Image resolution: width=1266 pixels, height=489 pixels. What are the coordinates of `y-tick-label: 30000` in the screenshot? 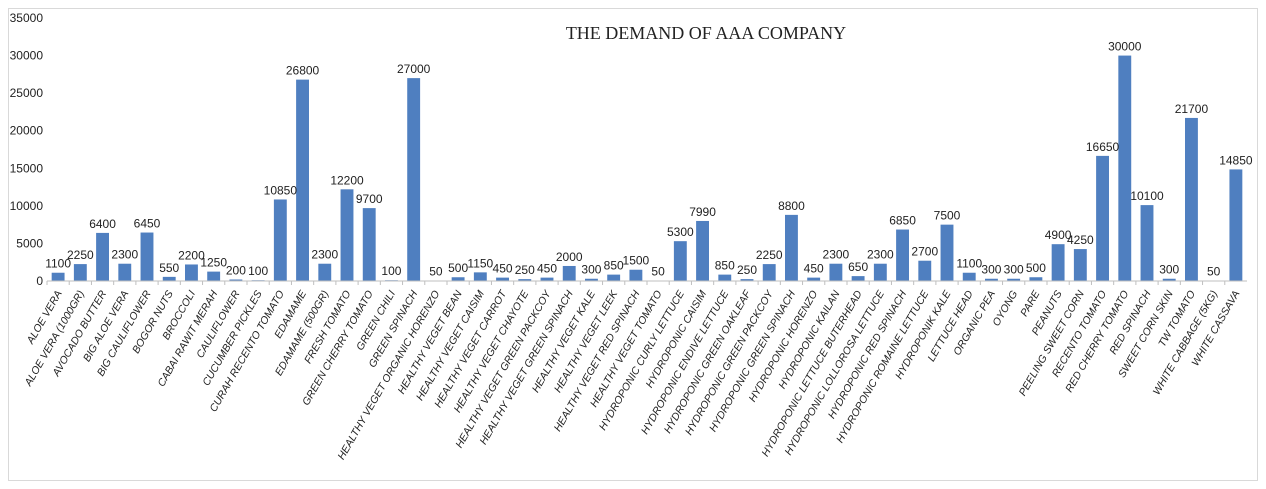 It's located at (27, 56).